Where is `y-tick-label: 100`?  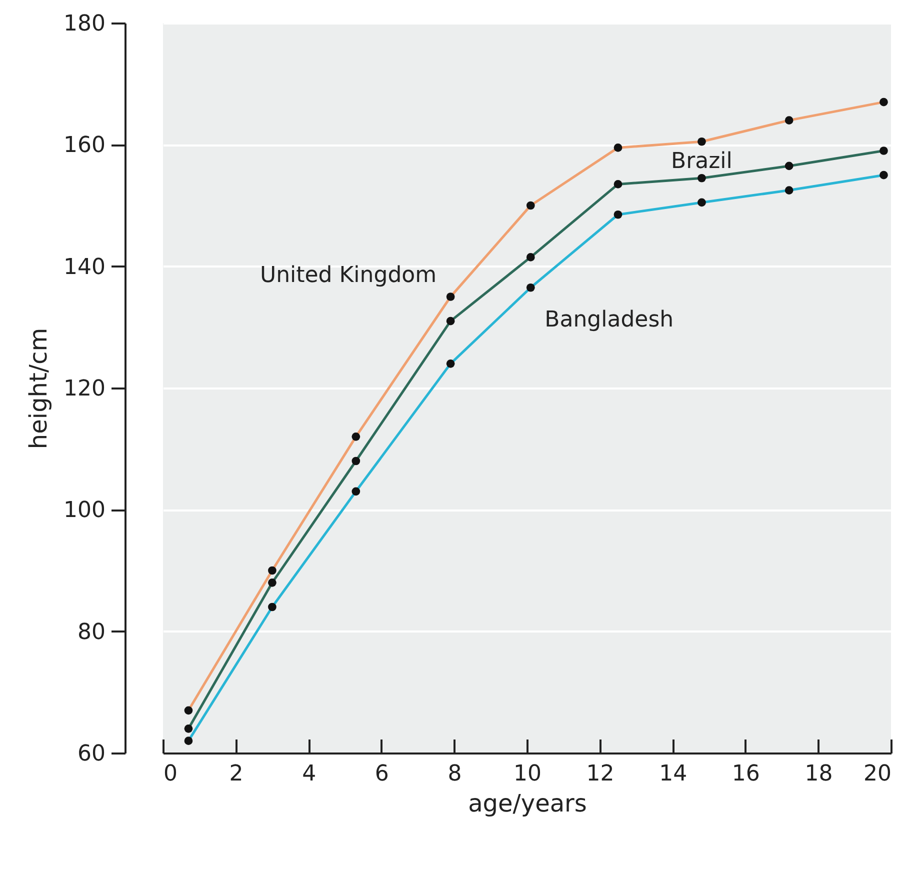
y-tick-label: 100 is located at coordinates (85, 511).